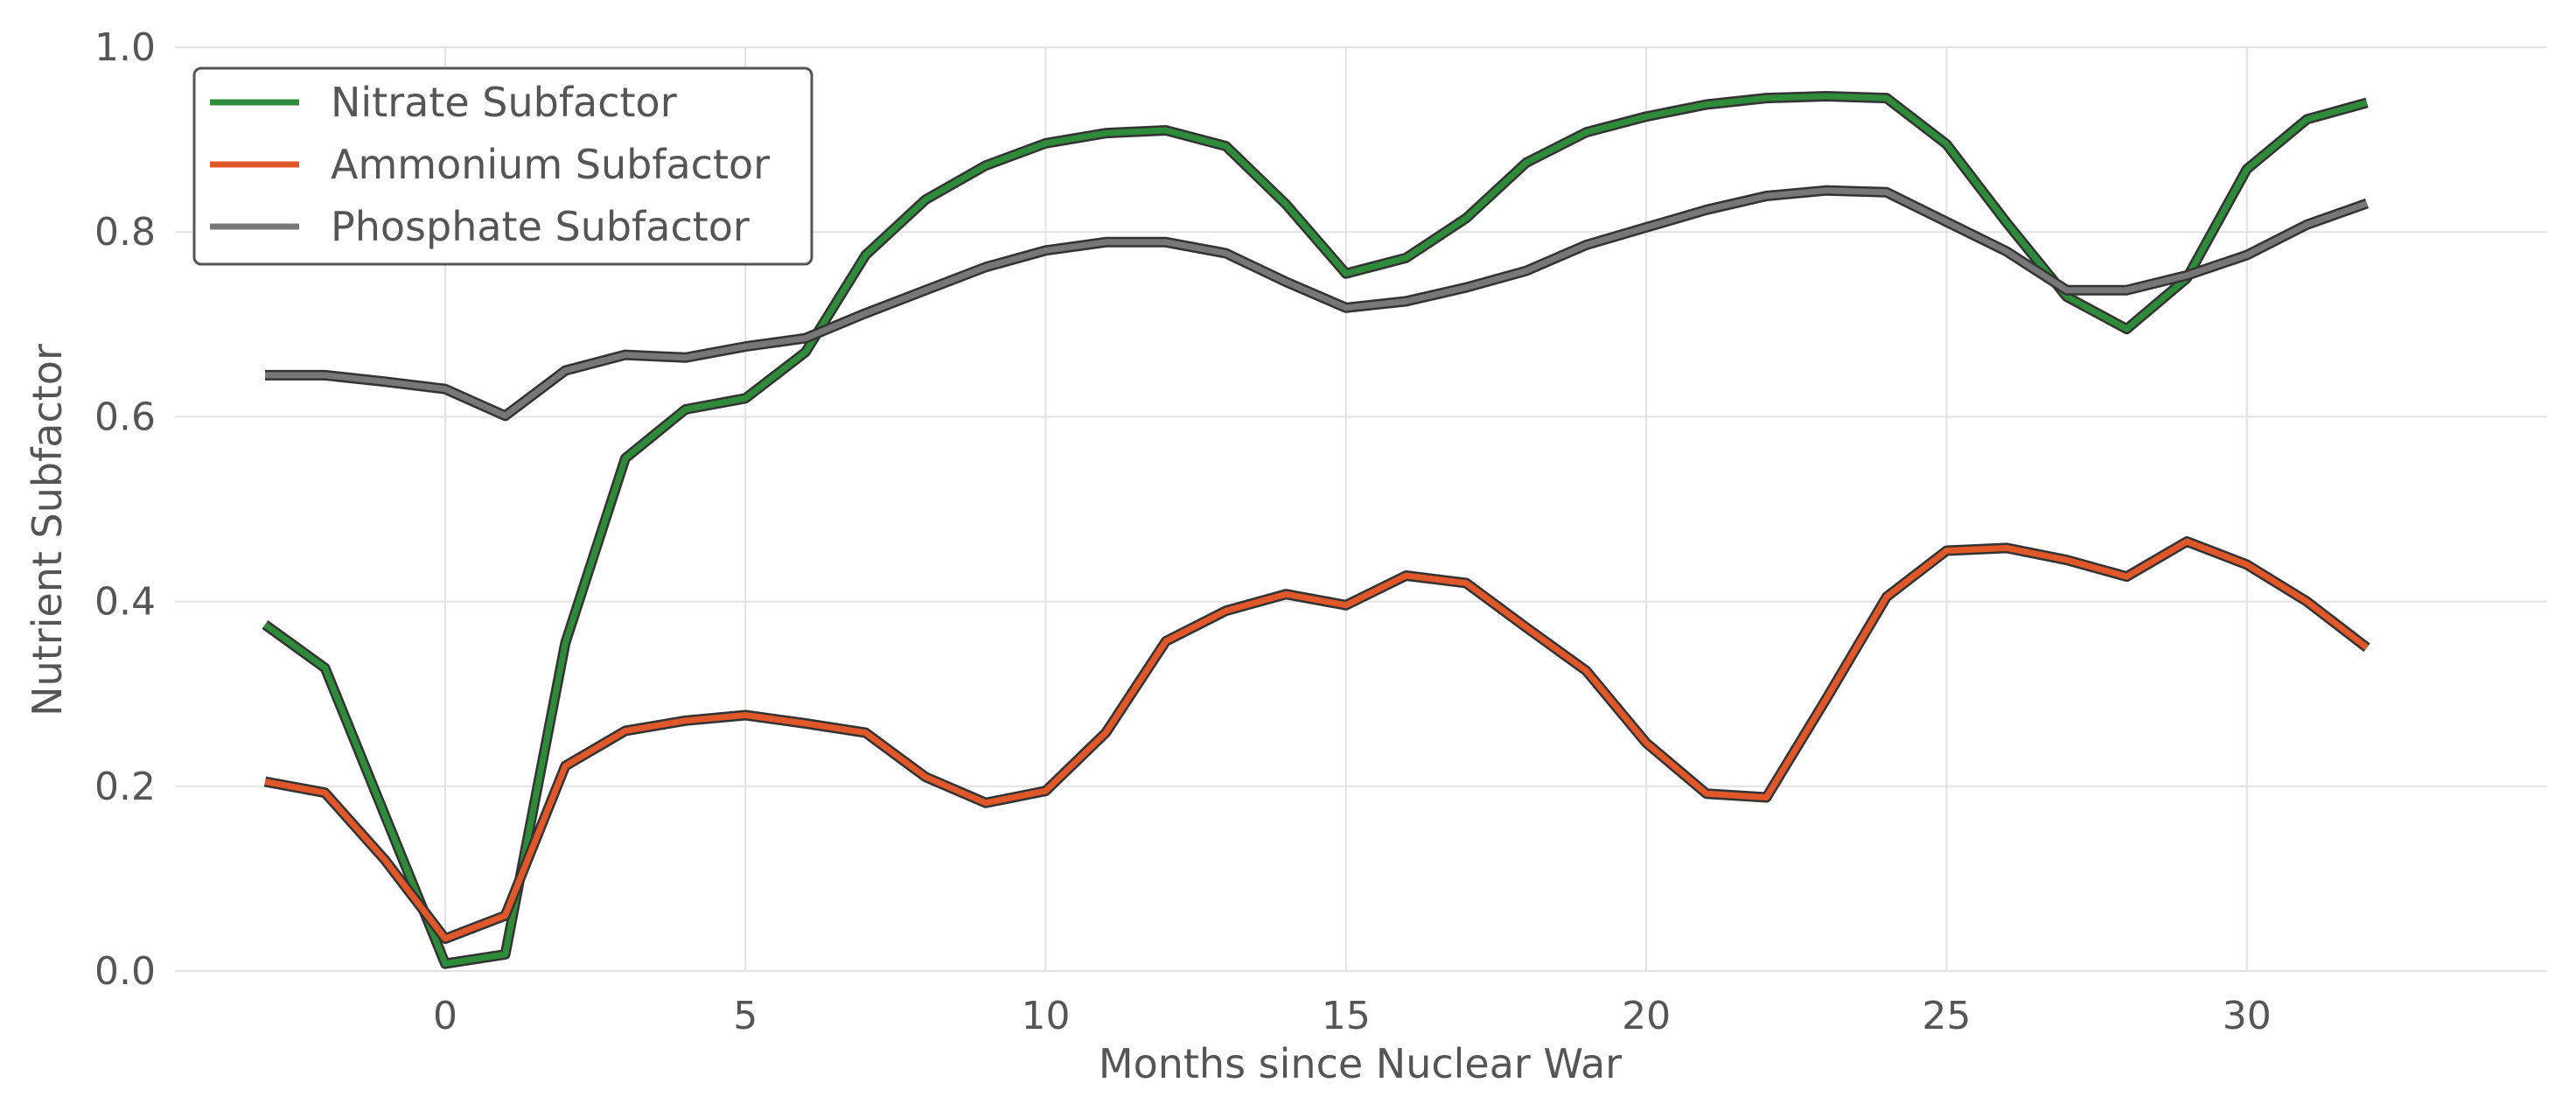  What do you see at coordinates (445, 1016) in the screenshot?
I see `x-tick-label: 0` at bounding box center [445, 1016].